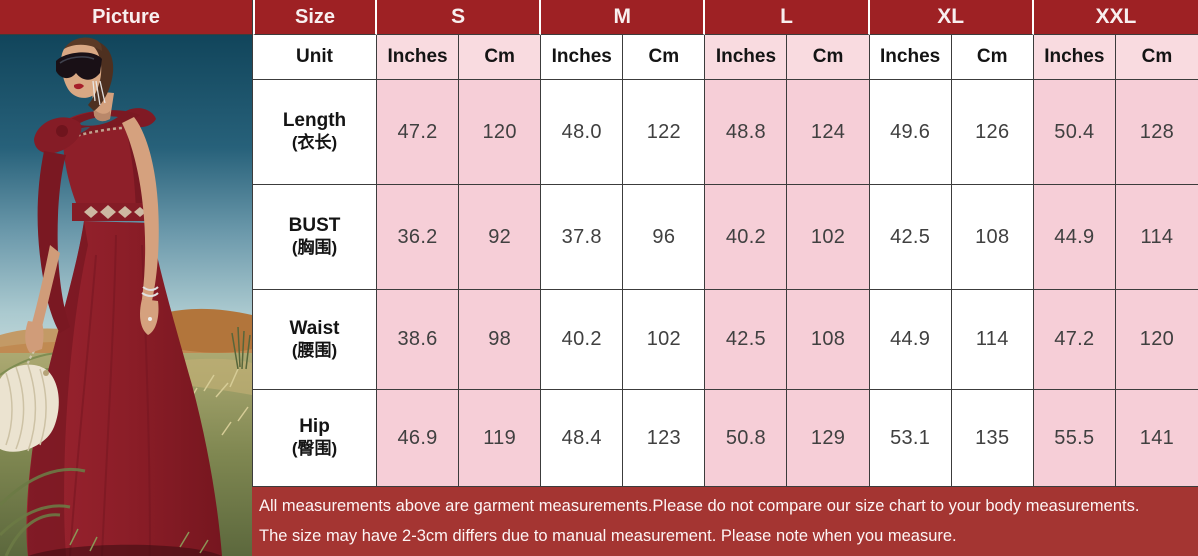 Image resolution: width=1198 pixels, height=556 pixels. I want to click on belt-ornament, so click(115, 212).